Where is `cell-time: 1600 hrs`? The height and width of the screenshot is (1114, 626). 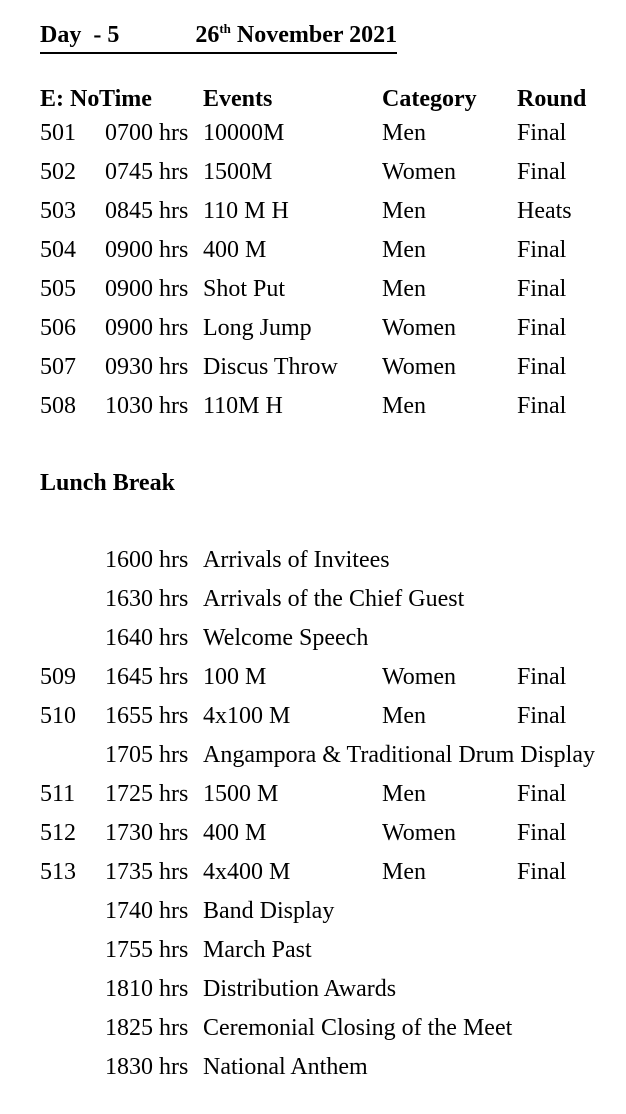
cell-time: 1600 hrs is located at coordinates (147, 560).